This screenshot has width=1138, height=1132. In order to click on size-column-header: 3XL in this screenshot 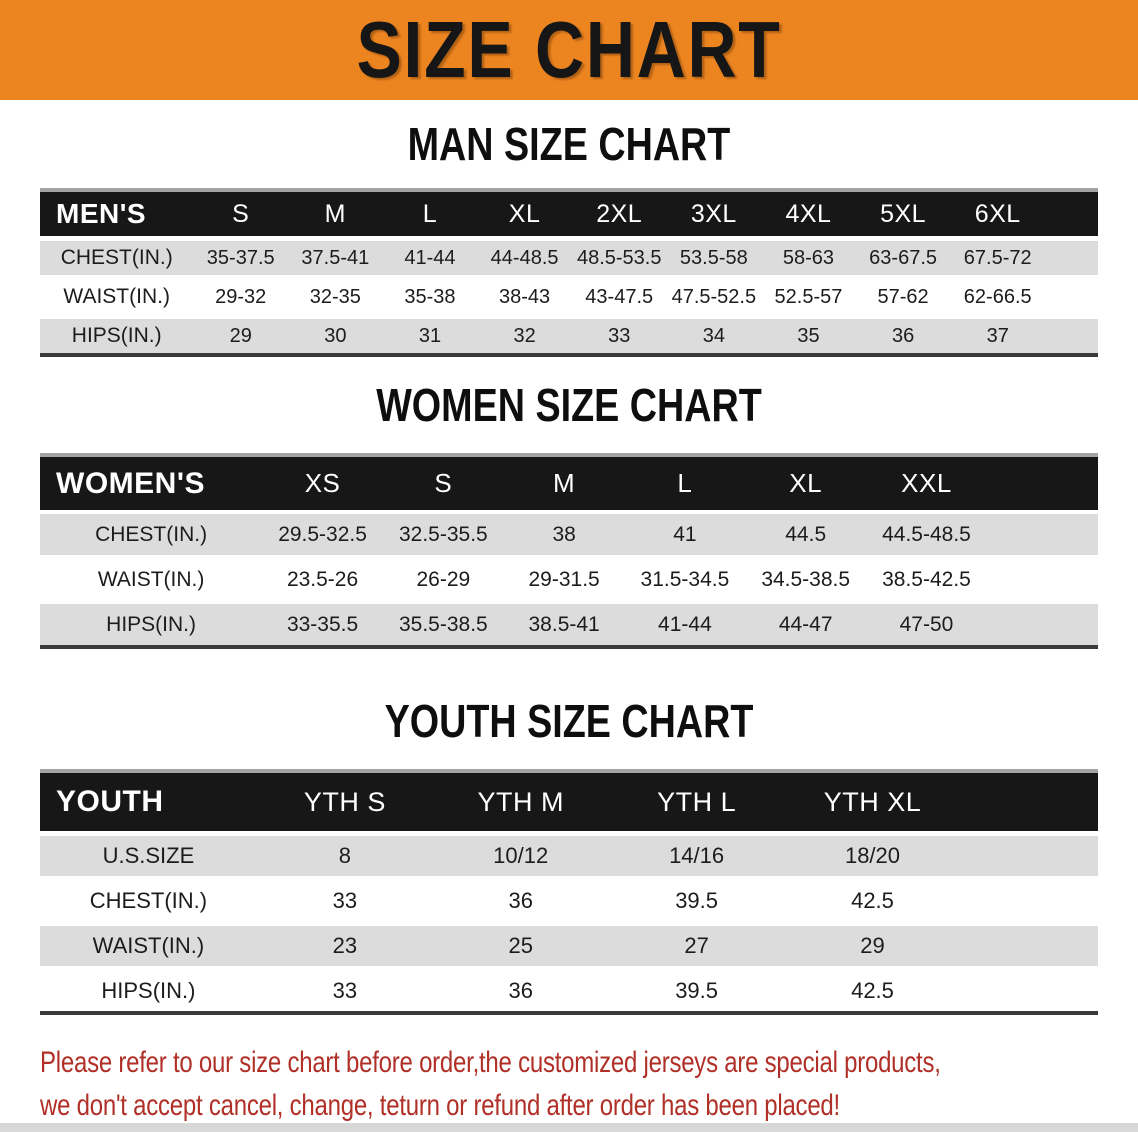, I will do `click(714, 212)`.